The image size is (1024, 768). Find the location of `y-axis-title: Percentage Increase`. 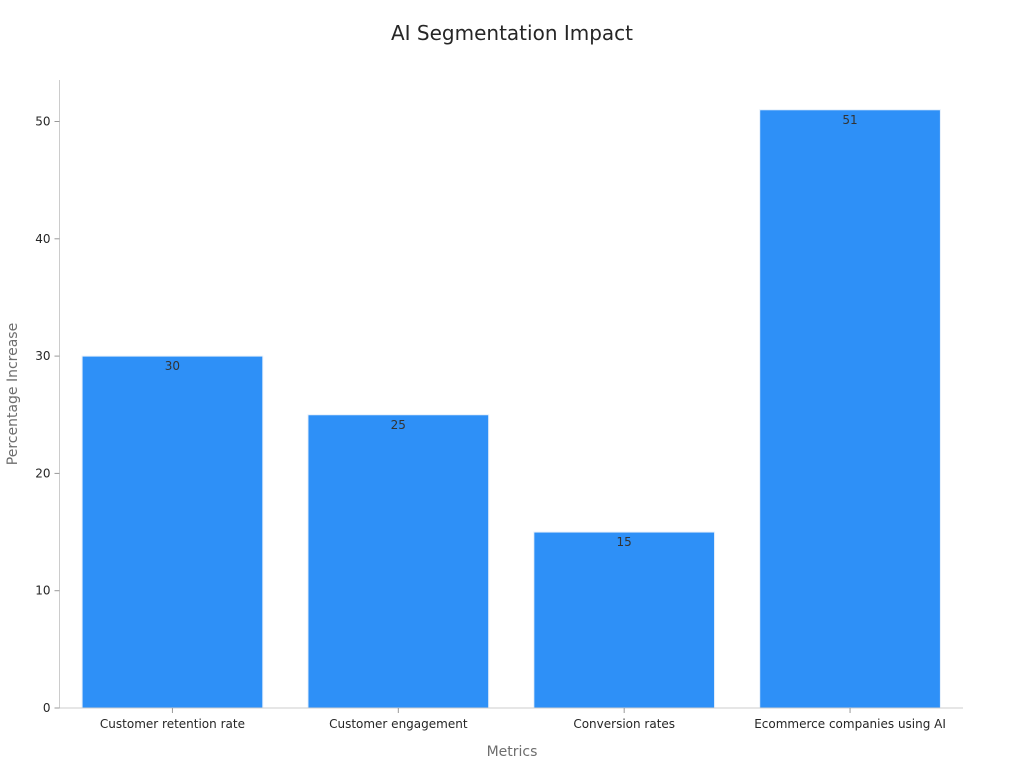

y-axis-title: Percentage Increase is located at coordinates (13, 394).